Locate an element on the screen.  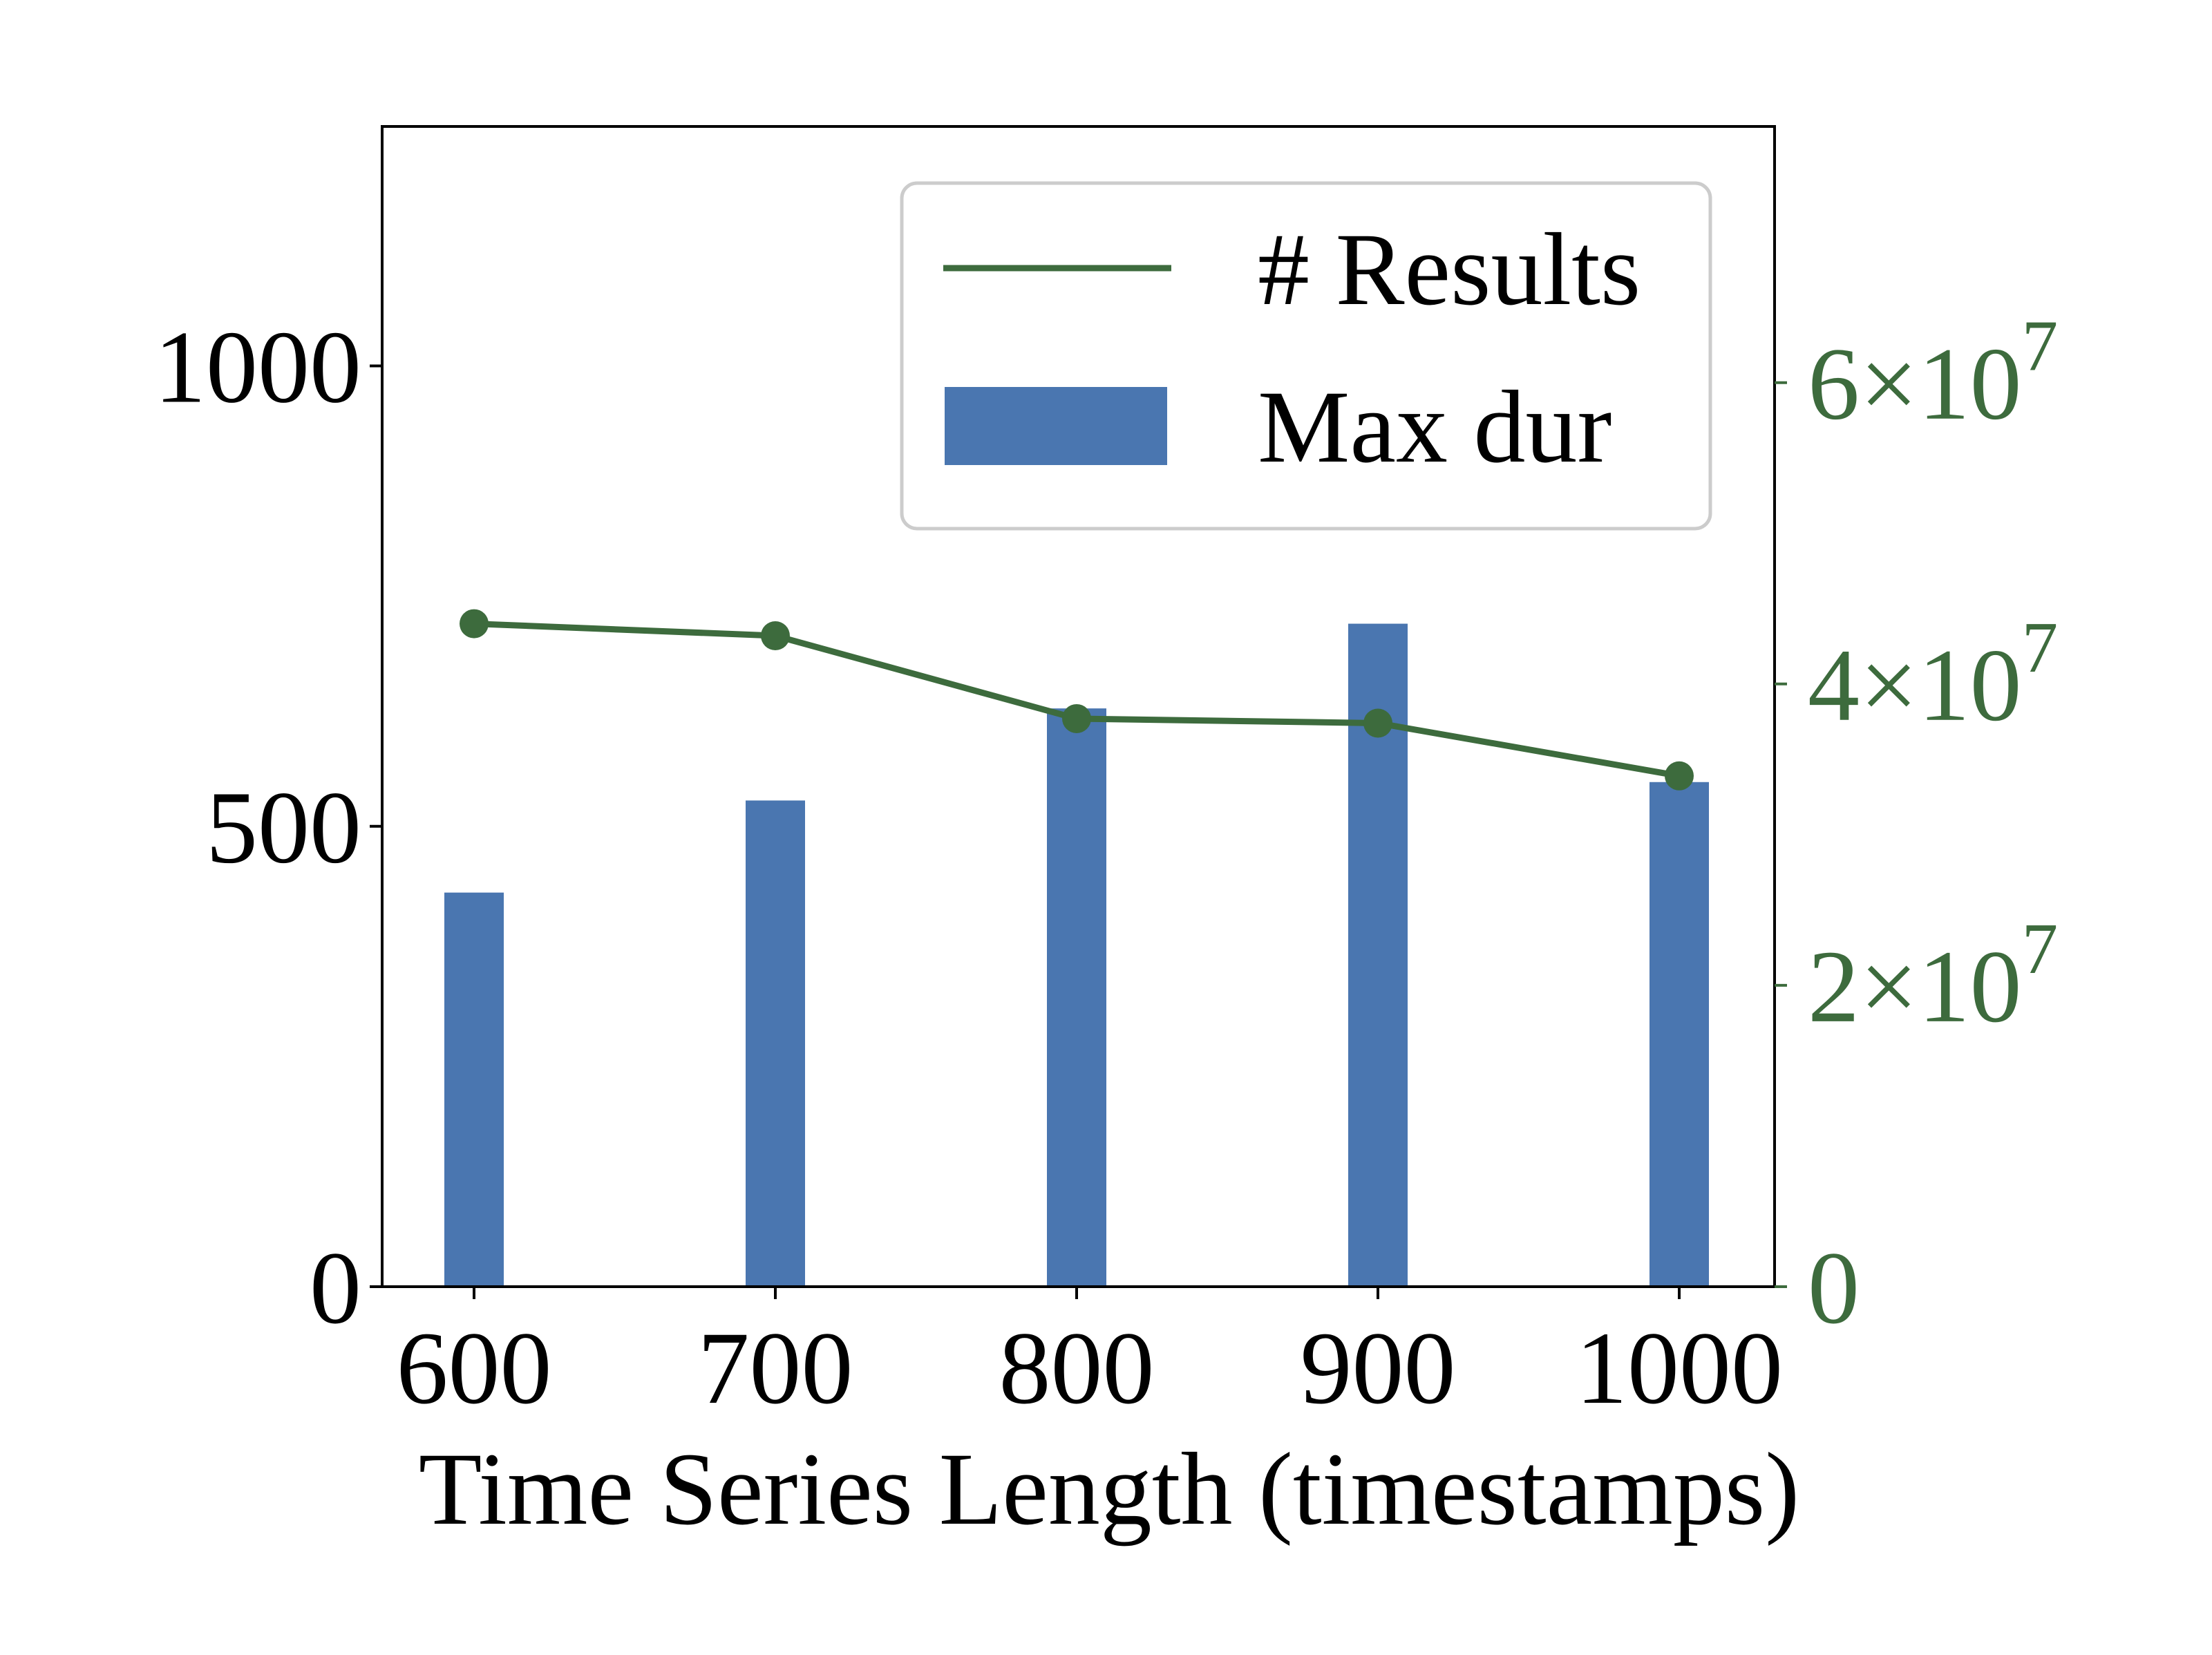
x-tick-label-800: 800 is located at coordinates (1077, 1369).